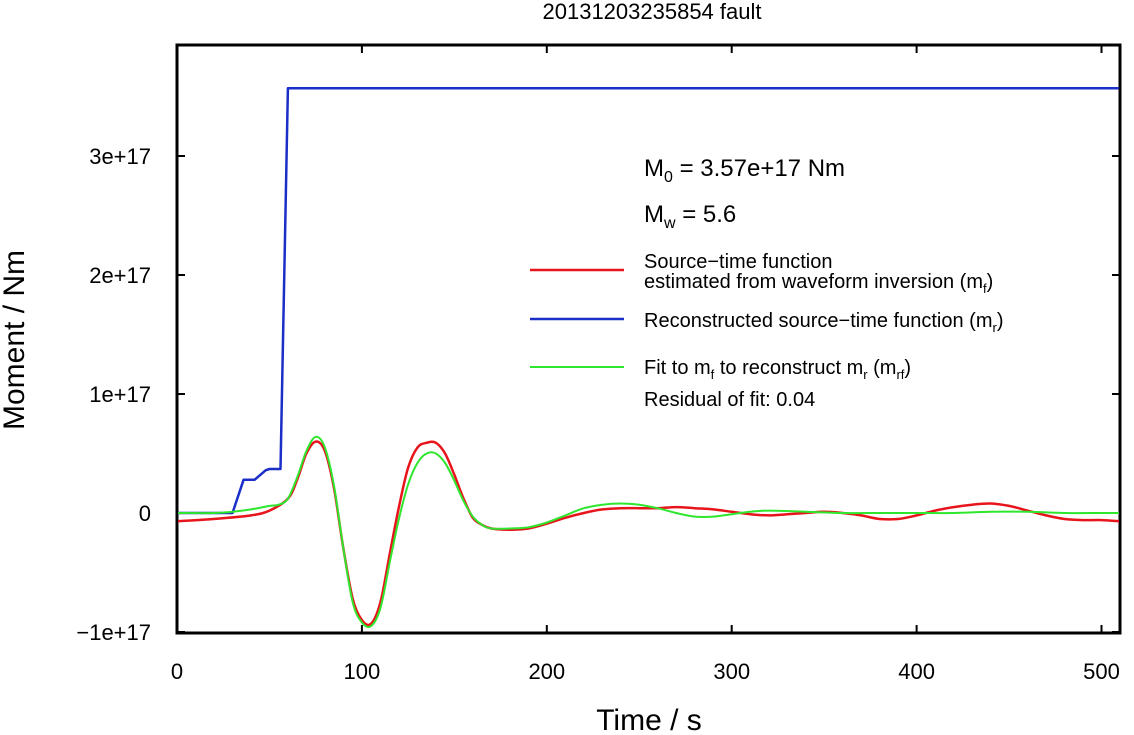 The image size is (1134, 735). I want to click on annotation-block: M0 = 3.57e+17 Nm Mw = 5.6, so click(744, 193).